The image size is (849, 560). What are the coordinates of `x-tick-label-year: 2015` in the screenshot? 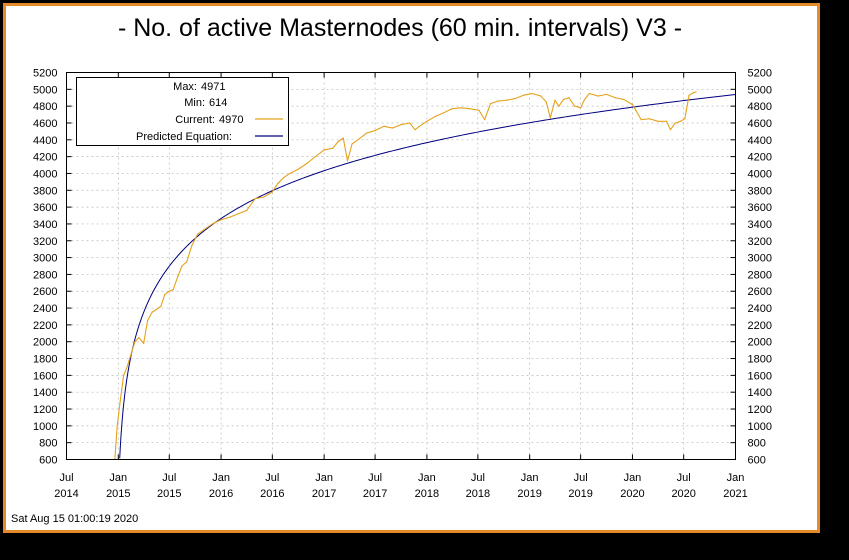 It's located at (118, 494).